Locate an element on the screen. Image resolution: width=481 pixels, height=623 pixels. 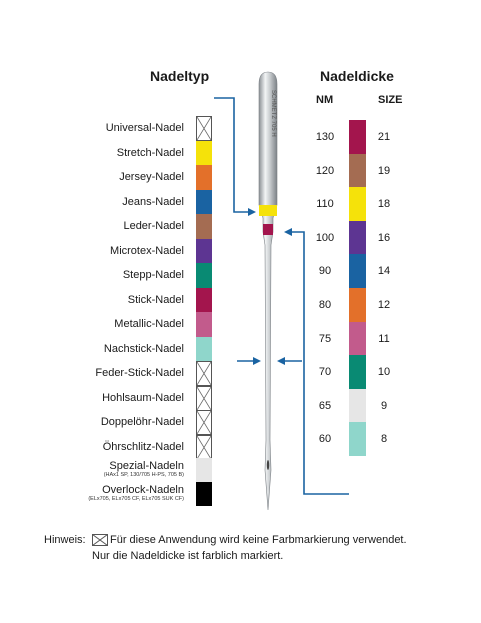
nm-value: 60 is located at coordinates (325, 439).